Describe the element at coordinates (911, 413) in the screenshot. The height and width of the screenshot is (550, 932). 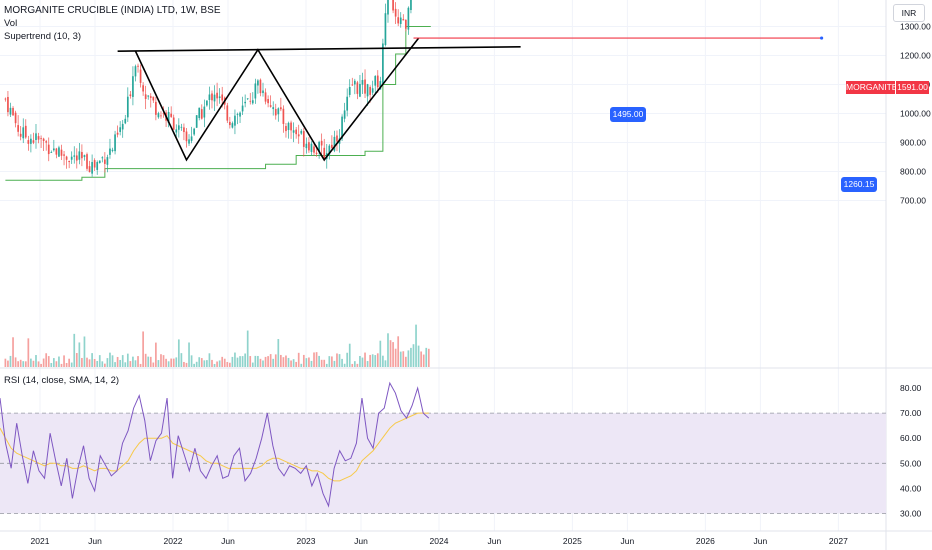
I see `rsi-tick-label: 70.00` at that location.